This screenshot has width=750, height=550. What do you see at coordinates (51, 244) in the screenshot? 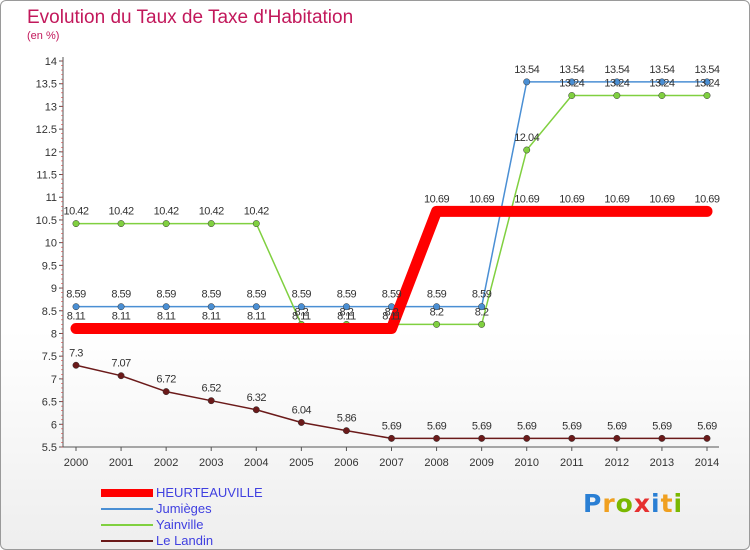
I see `y-tick-label: 10` at bounding box center [51, 244].